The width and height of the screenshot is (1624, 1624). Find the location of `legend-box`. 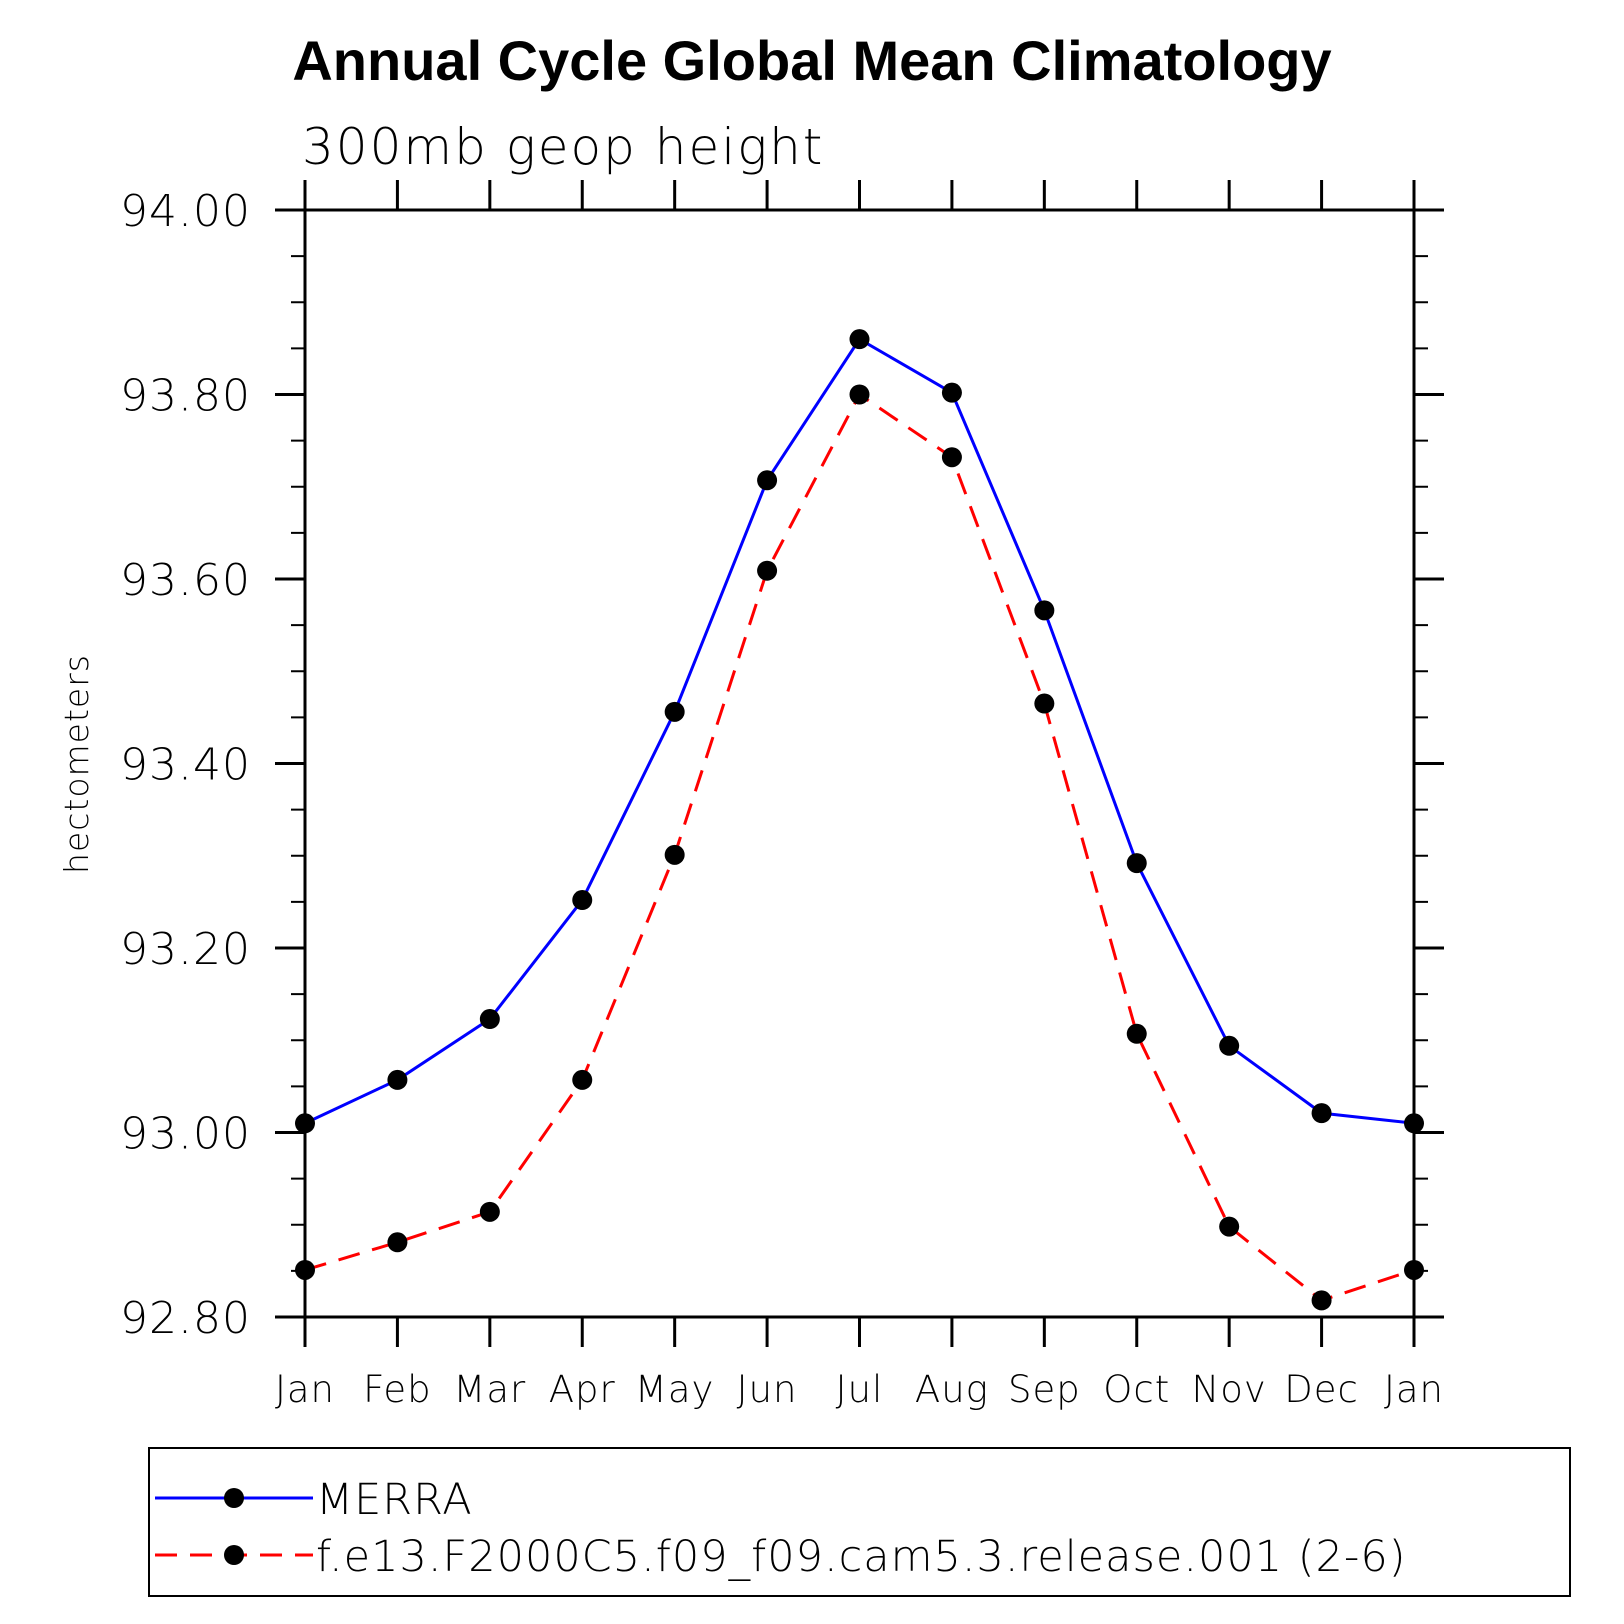

legend-box is located at coordinates (859, 1522).